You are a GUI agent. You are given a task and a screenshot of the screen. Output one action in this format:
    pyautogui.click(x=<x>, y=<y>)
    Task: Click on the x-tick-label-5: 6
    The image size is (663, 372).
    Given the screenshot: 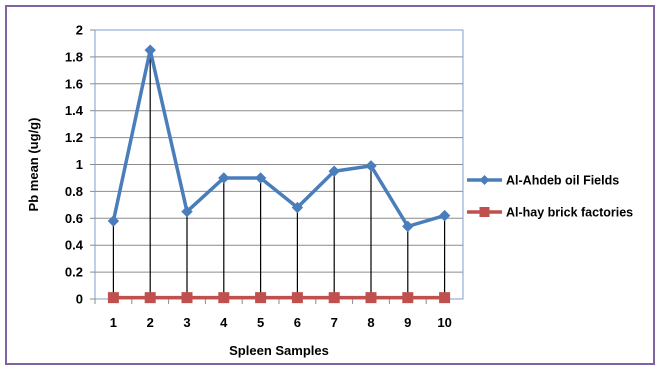 What is the action you would take?
    pyautogui.click(x=297, y=322)
    